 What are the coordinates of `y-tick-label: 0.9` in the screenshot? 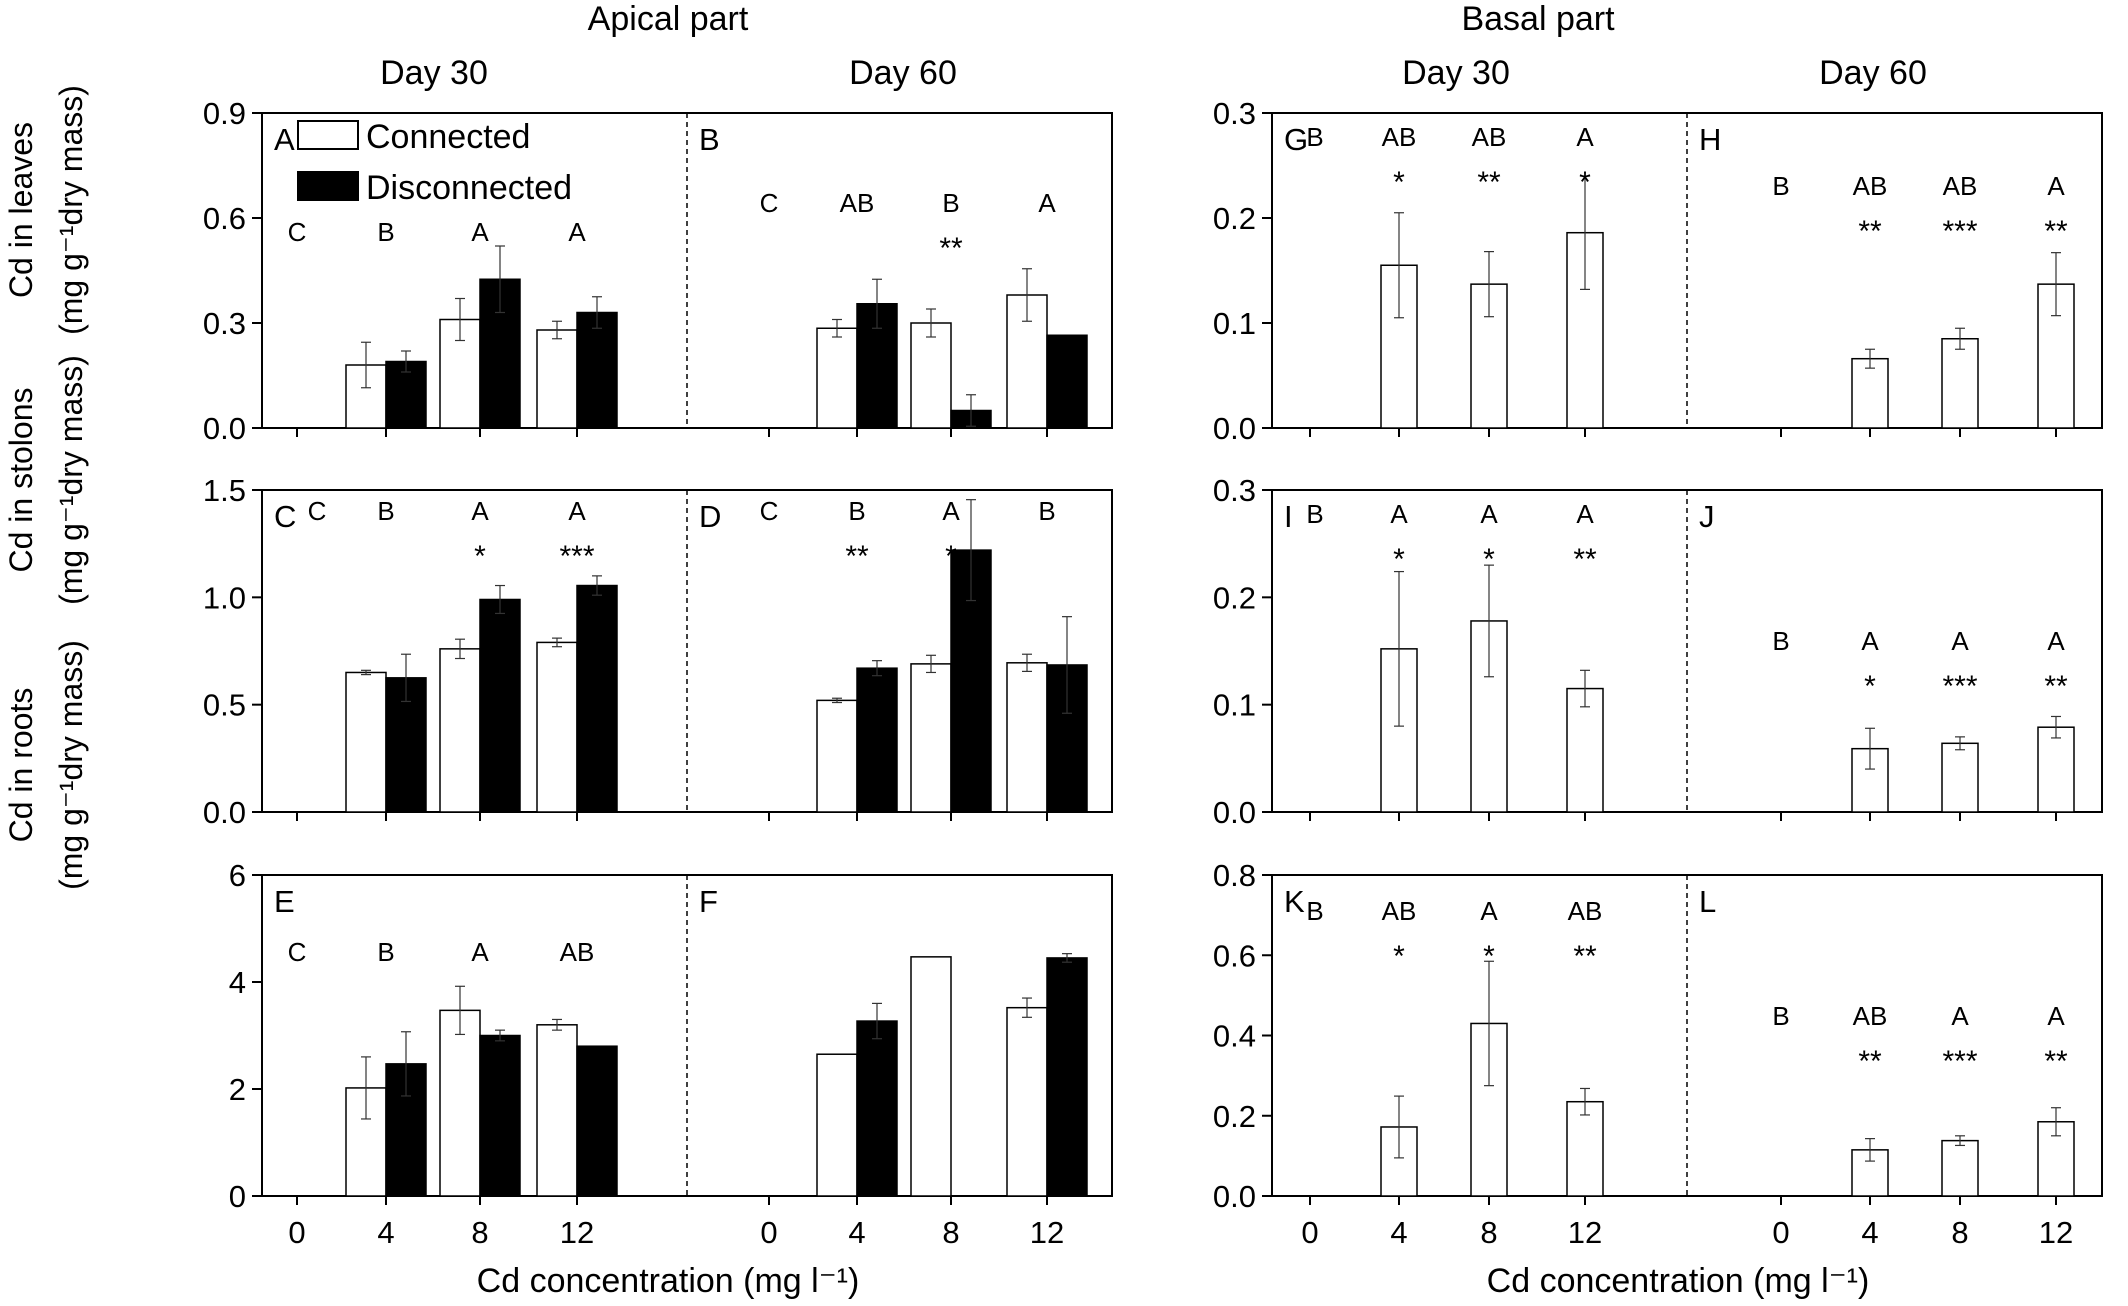 It's located at (224, 113).